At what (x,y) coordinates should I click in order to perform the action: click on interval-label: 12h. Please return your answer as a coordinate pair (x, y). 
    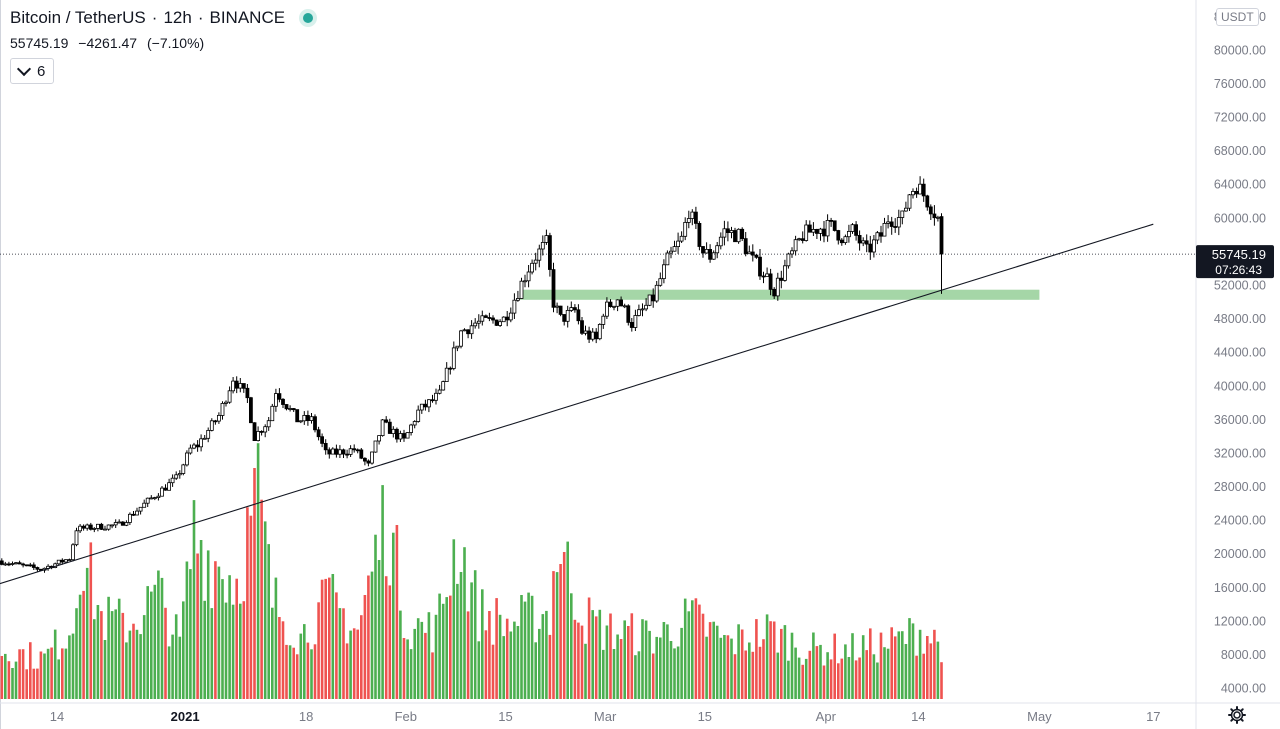
    Looking at the image, I should click on (177, 17).